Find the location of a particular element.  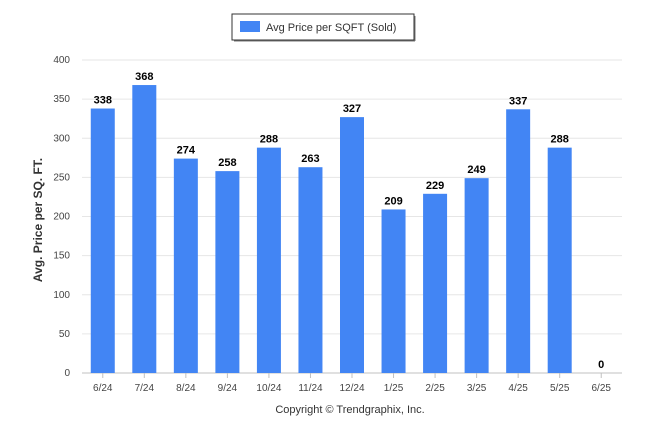

bar-value-label: 337 is located at coordinates (518, 101).